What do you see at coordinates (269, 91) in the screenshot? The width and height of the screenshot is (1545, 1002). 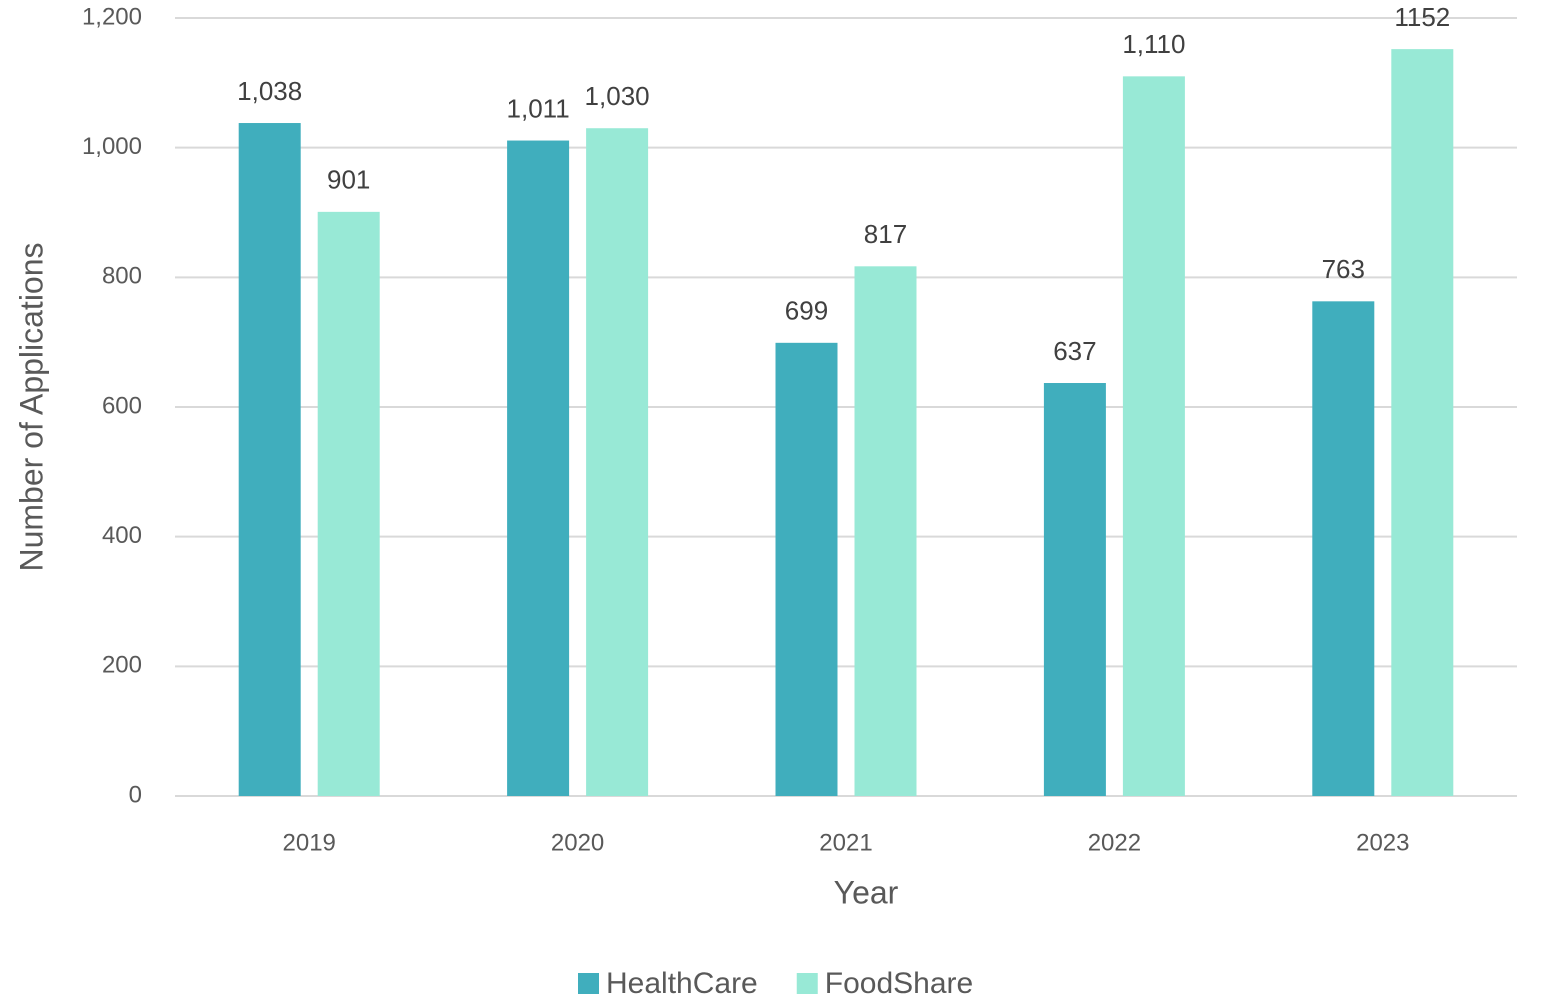 I see `value-label: 1,038` at bounding box center [269, 91].